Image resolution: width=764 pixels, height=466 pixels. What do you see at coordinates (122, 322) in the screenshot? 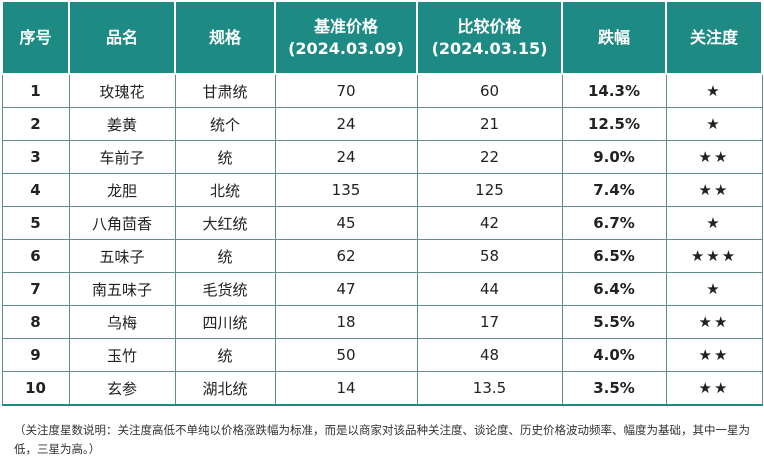
I see `cell-name: 乌梅` at bounding box center [122, 322].